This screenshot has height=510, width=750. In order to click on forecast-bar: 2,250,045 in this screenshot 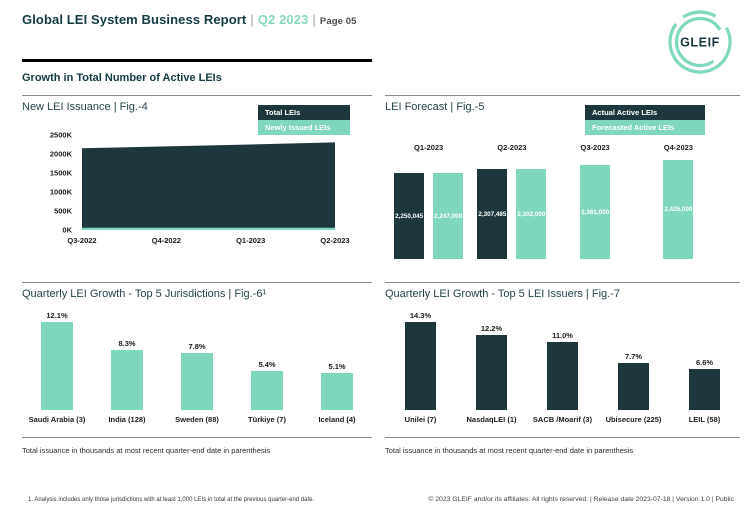, I will do `click(409, 216)`.